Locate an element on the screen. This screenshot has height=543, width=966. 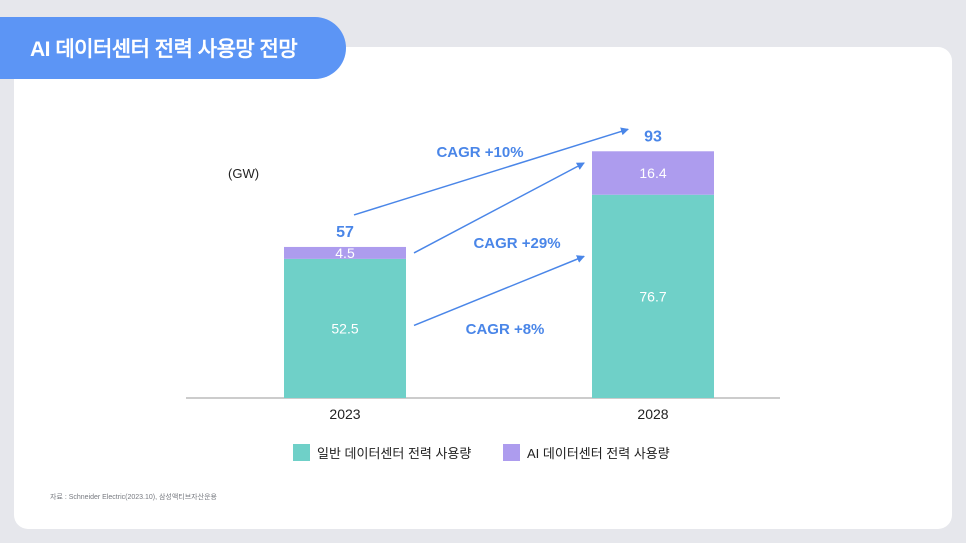
cagr-label-2: CAGR +29% is located at coordinates (516, 243).